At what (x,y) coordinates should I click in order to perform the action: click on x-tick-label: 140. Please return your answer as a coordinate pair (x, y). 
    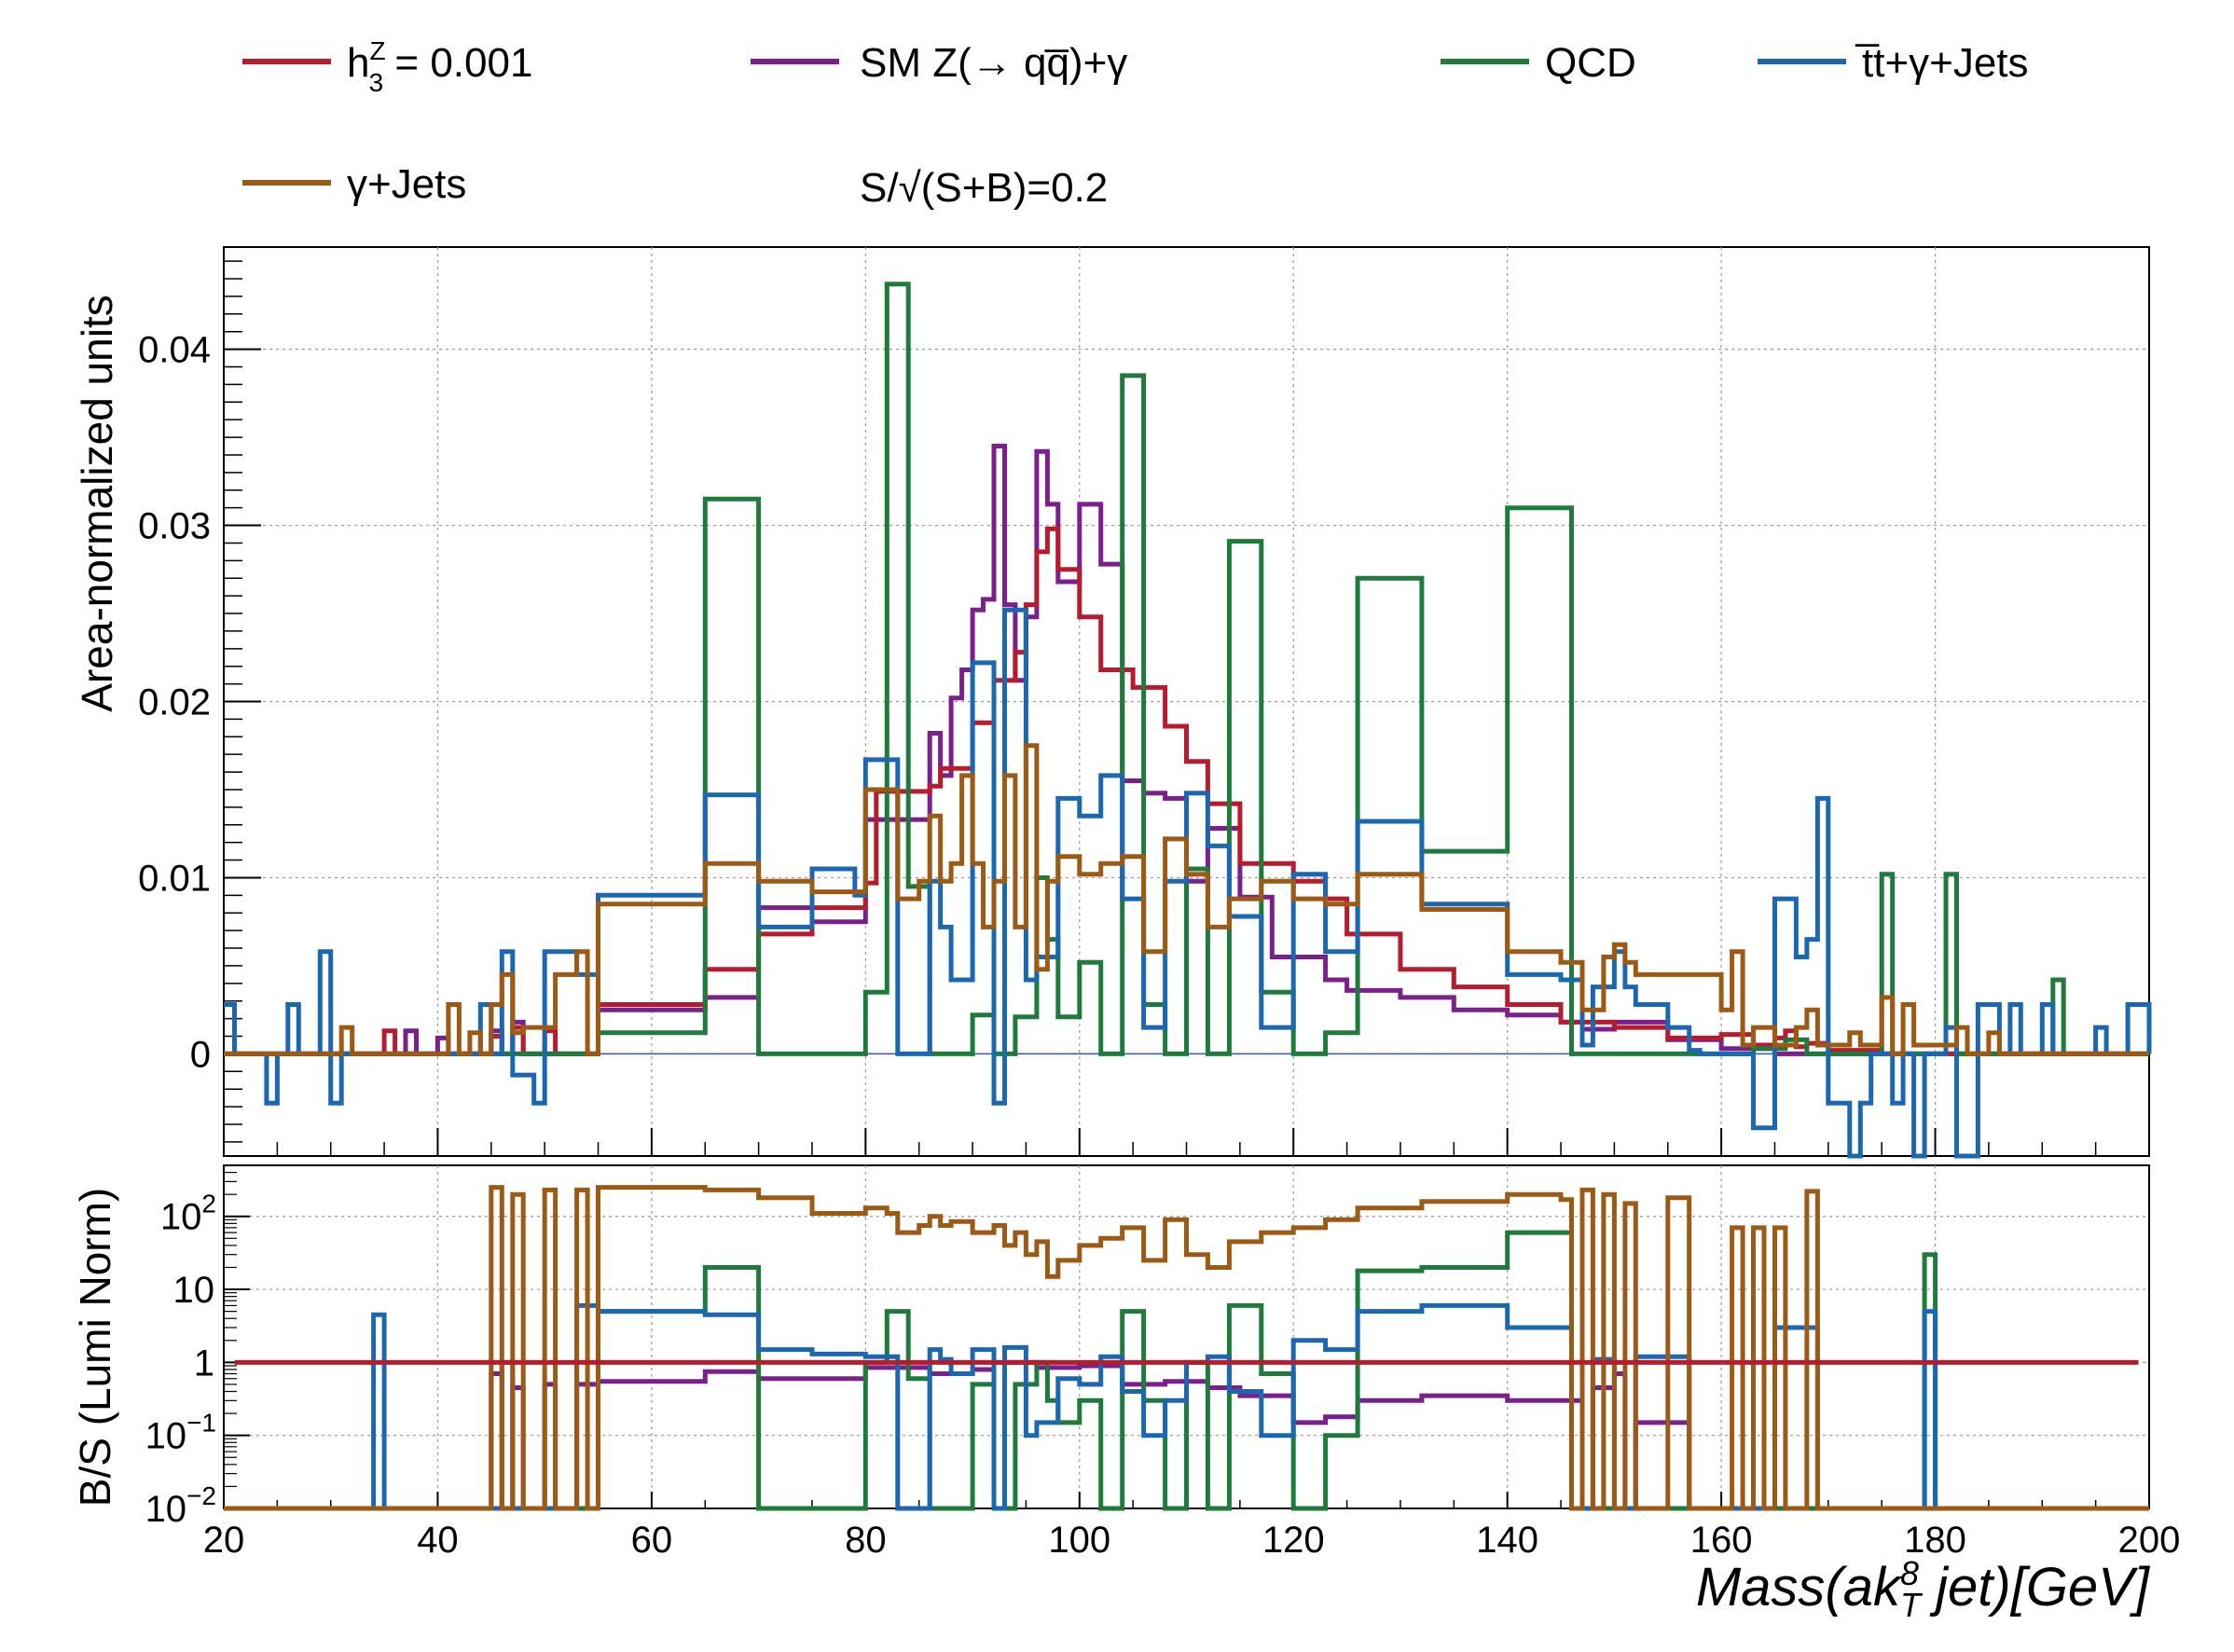
    Looking at the image, I should click on (1507, 1541).